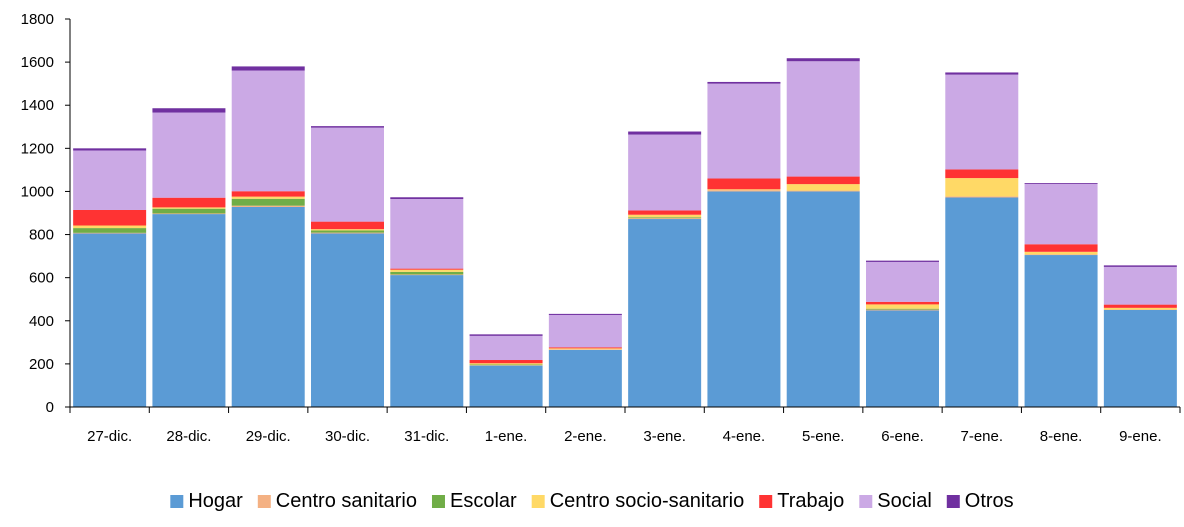  What do you see at coordinates (37, 148) in the screenshot?
I see `y-tick-label: 1200` at bounding box center [37, 148].